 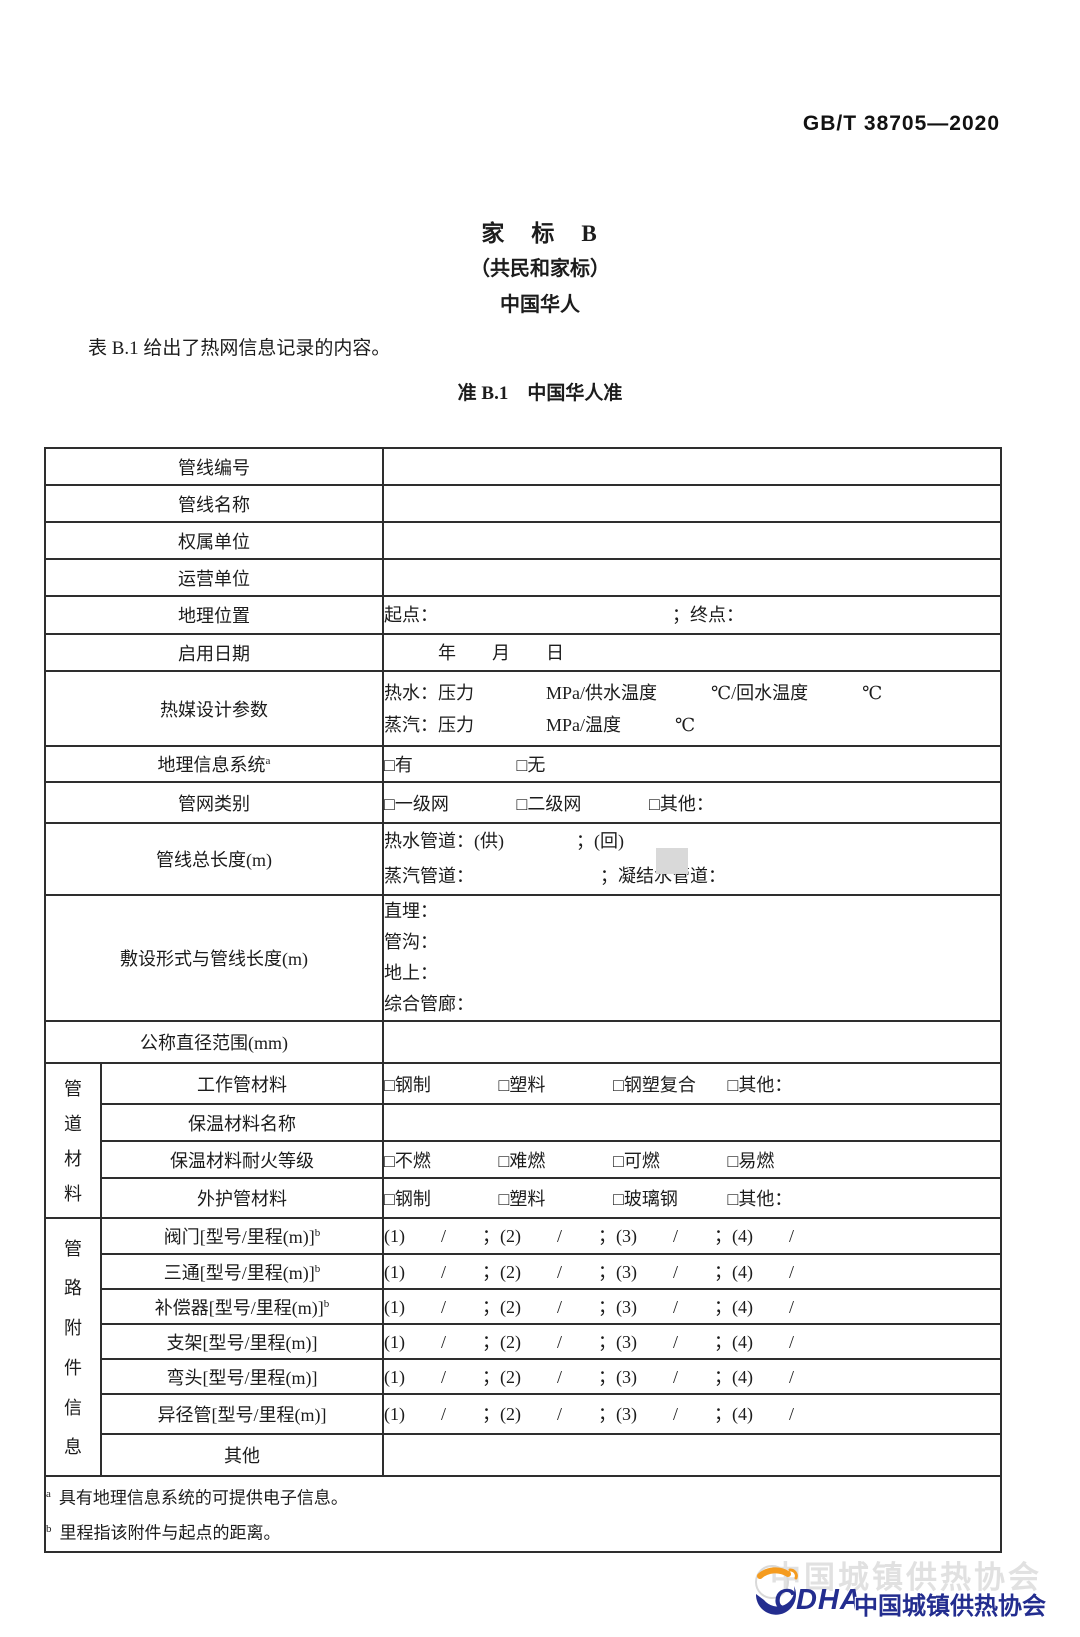 I want to click on row-label-cell: 热媒设计参数, so click(x=214, y=708).